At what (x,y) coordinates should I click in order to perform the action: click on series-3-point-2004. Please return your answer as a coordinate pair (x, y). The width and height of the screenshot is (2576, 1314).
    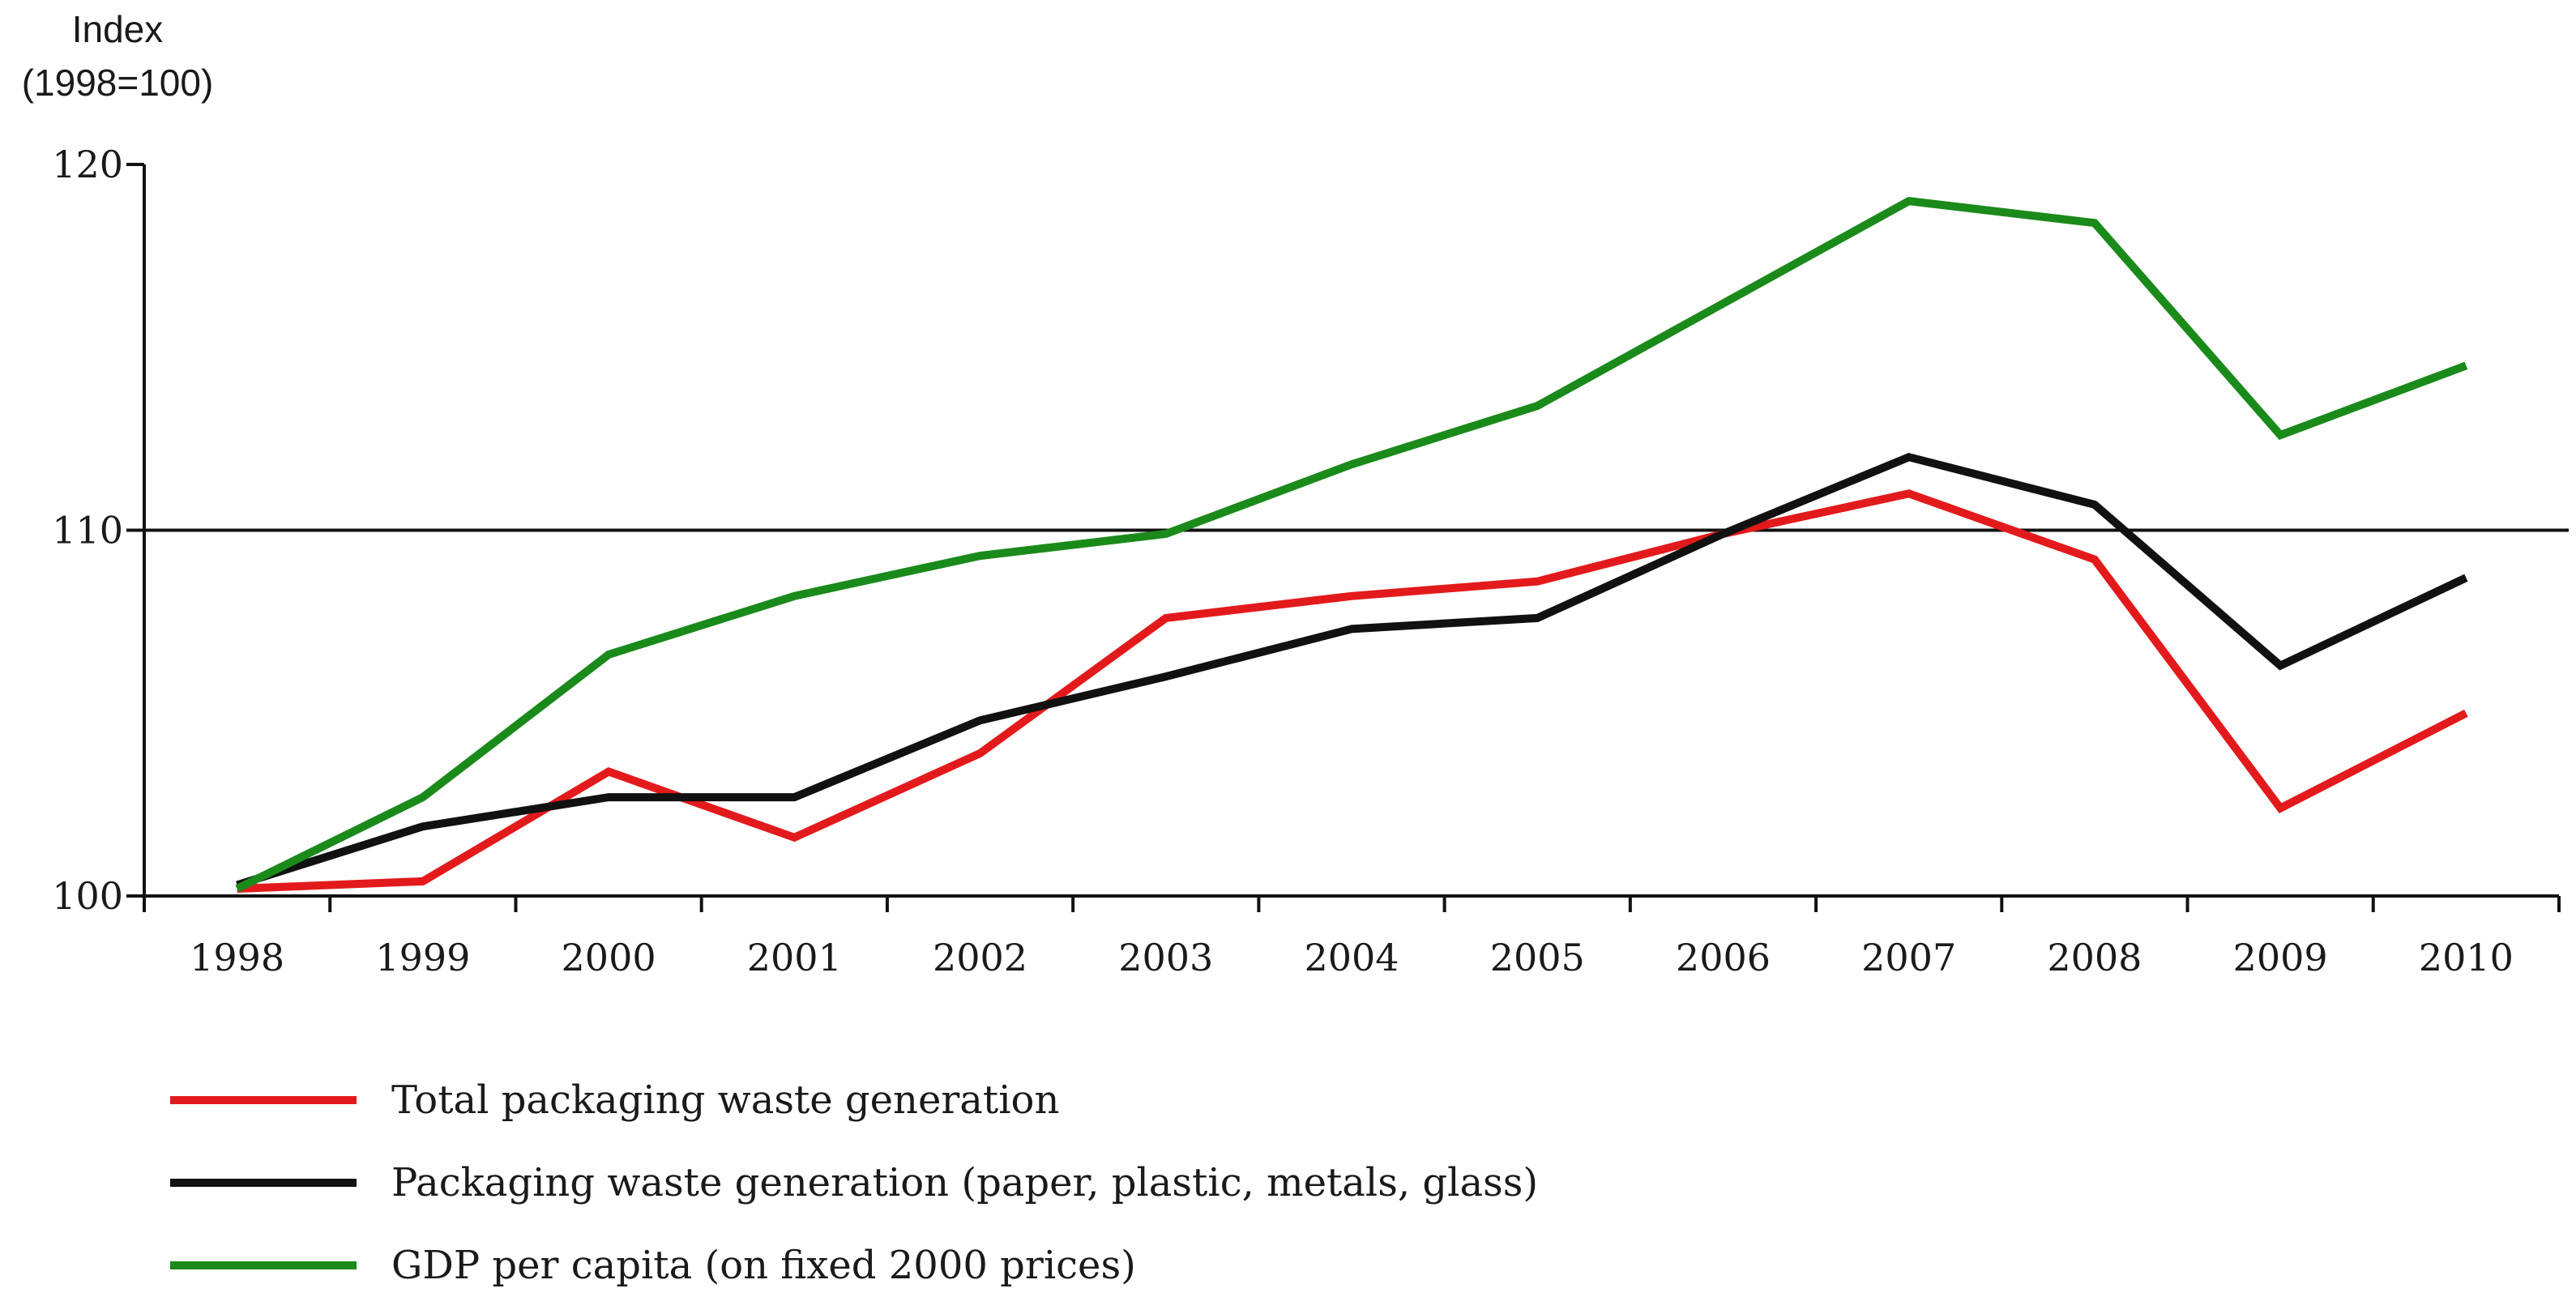
    Looking at the image, I should click on (1351, 464).